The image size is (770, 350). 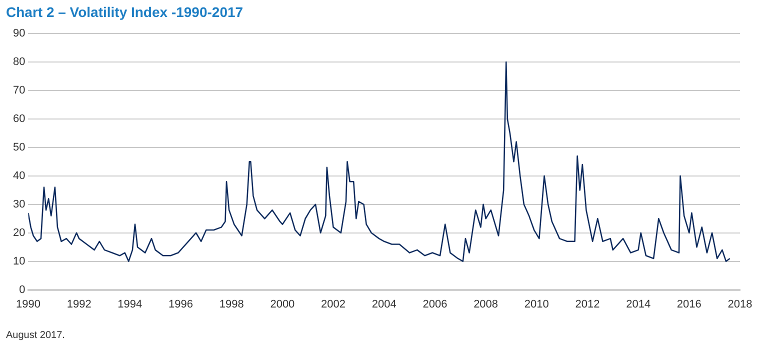 What do you see at coordinates (19, 261) in the screenshot?
I see `y-tick-label: 10` at bounding box center [19, 261].